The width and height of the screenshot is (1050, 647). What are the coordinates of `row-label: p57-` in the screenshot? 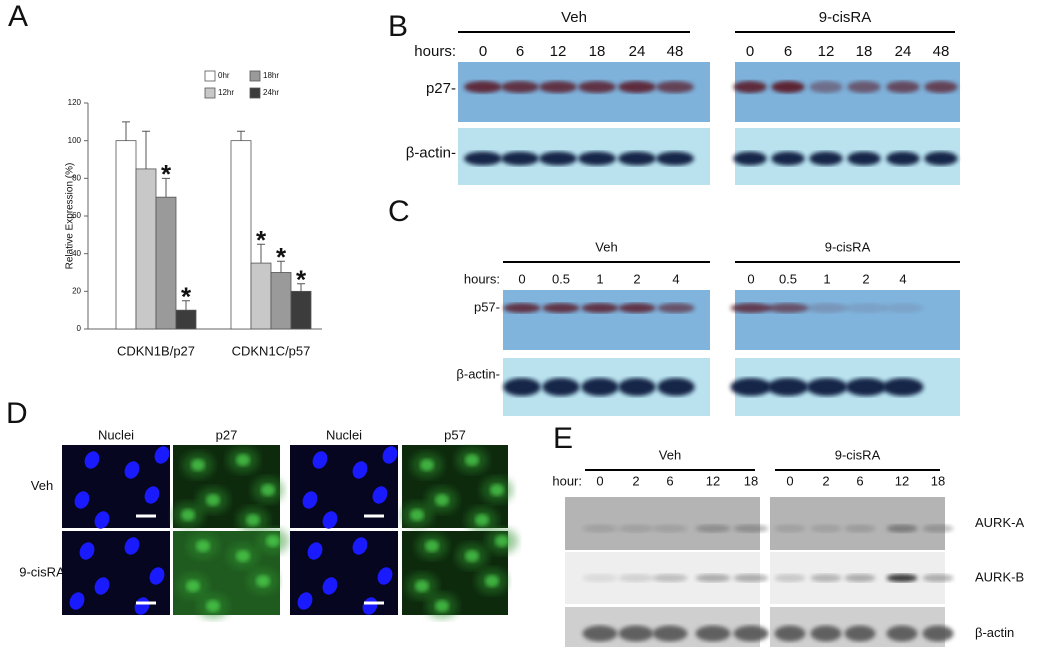 It's located at (487, 306).